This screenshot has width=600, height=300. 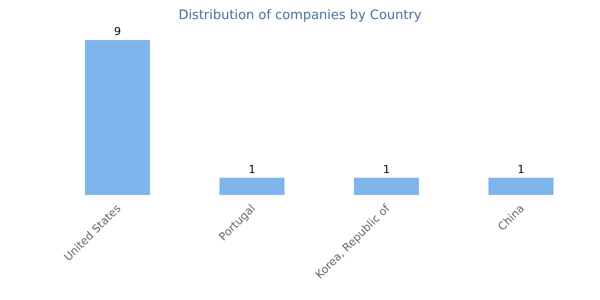 What do you see at coordinates (300, 15) in the screenshot?
I see `chart-title: Distribution of companies by Country` at bounding box center [300, 15].